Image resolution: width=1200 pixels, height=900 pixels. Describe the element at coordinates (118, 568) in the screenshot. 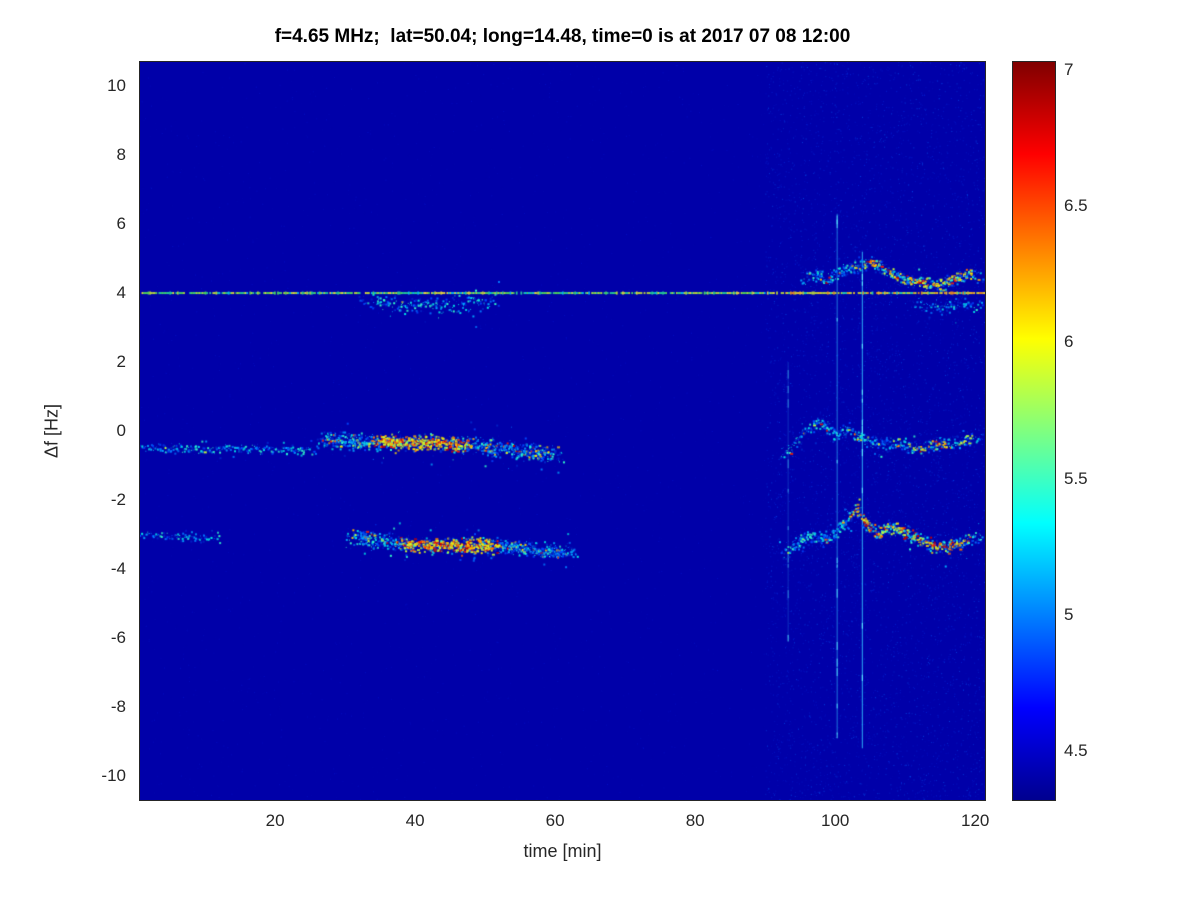

I see `y-tick-label: -4` at that location.